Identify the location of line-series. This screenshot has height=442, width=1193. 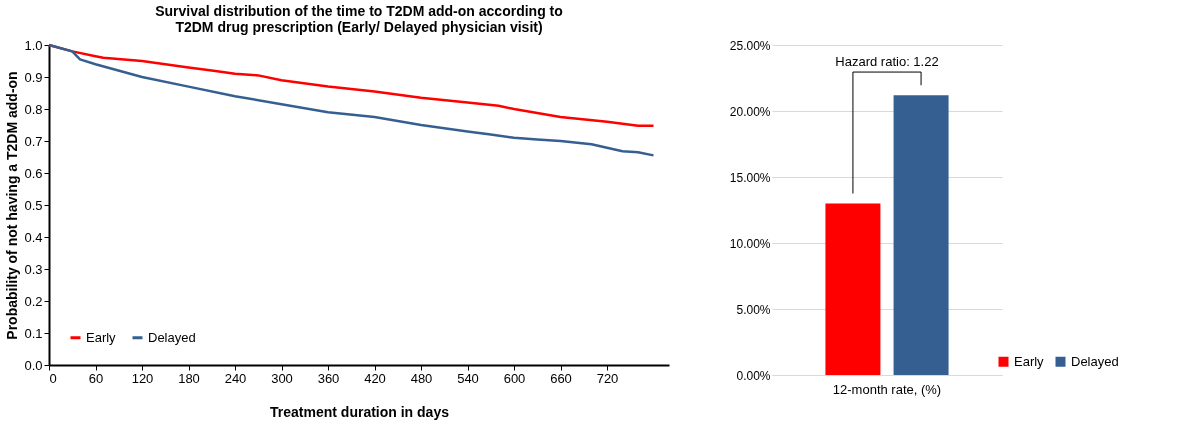
(351, 100).